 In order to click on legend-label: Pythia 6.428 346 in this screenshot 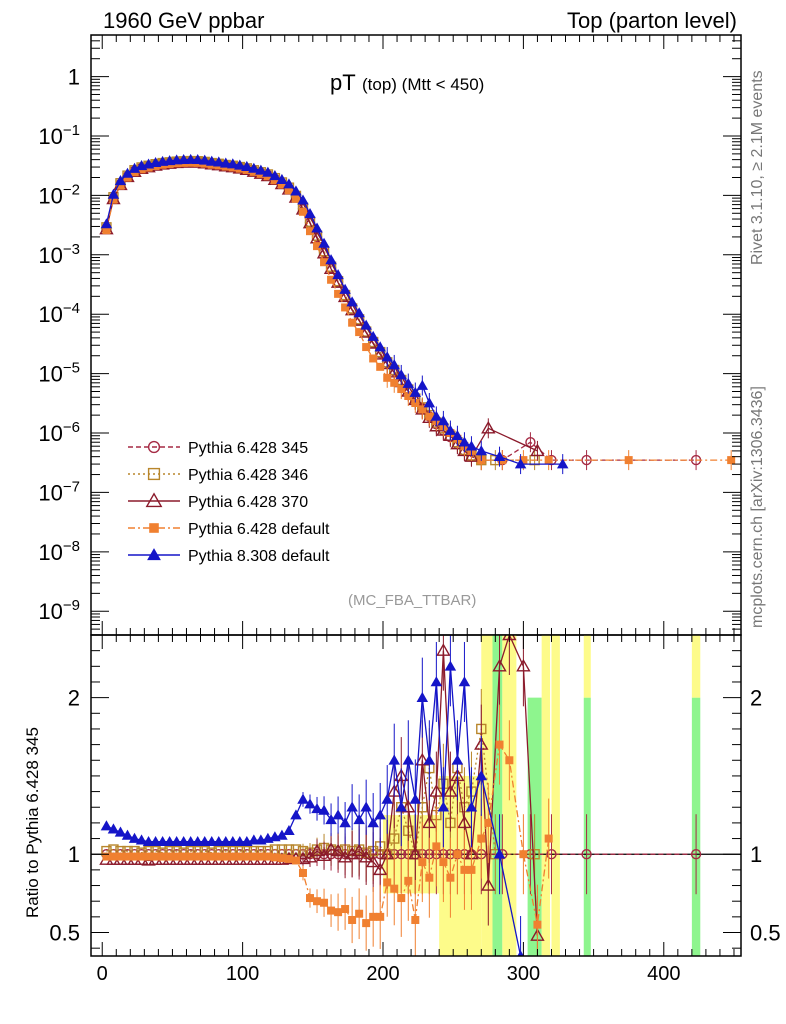, I will do `click(248, 475)`.